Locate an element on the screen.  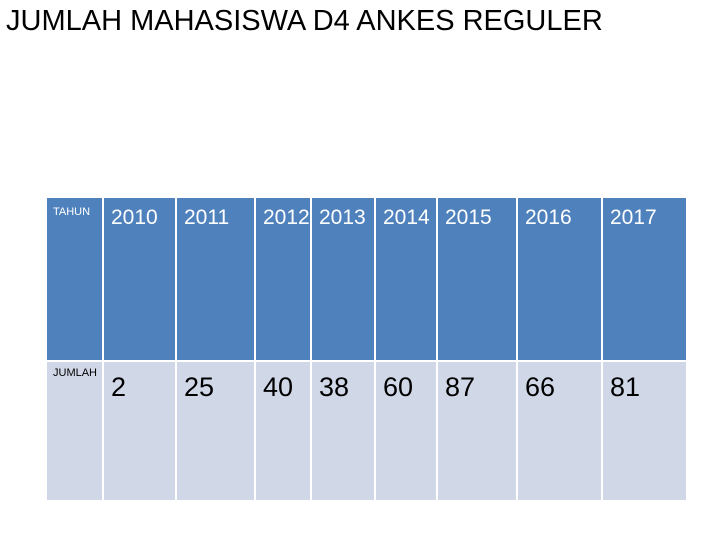
count-cell: 40 is located at coordinates (283, 431).